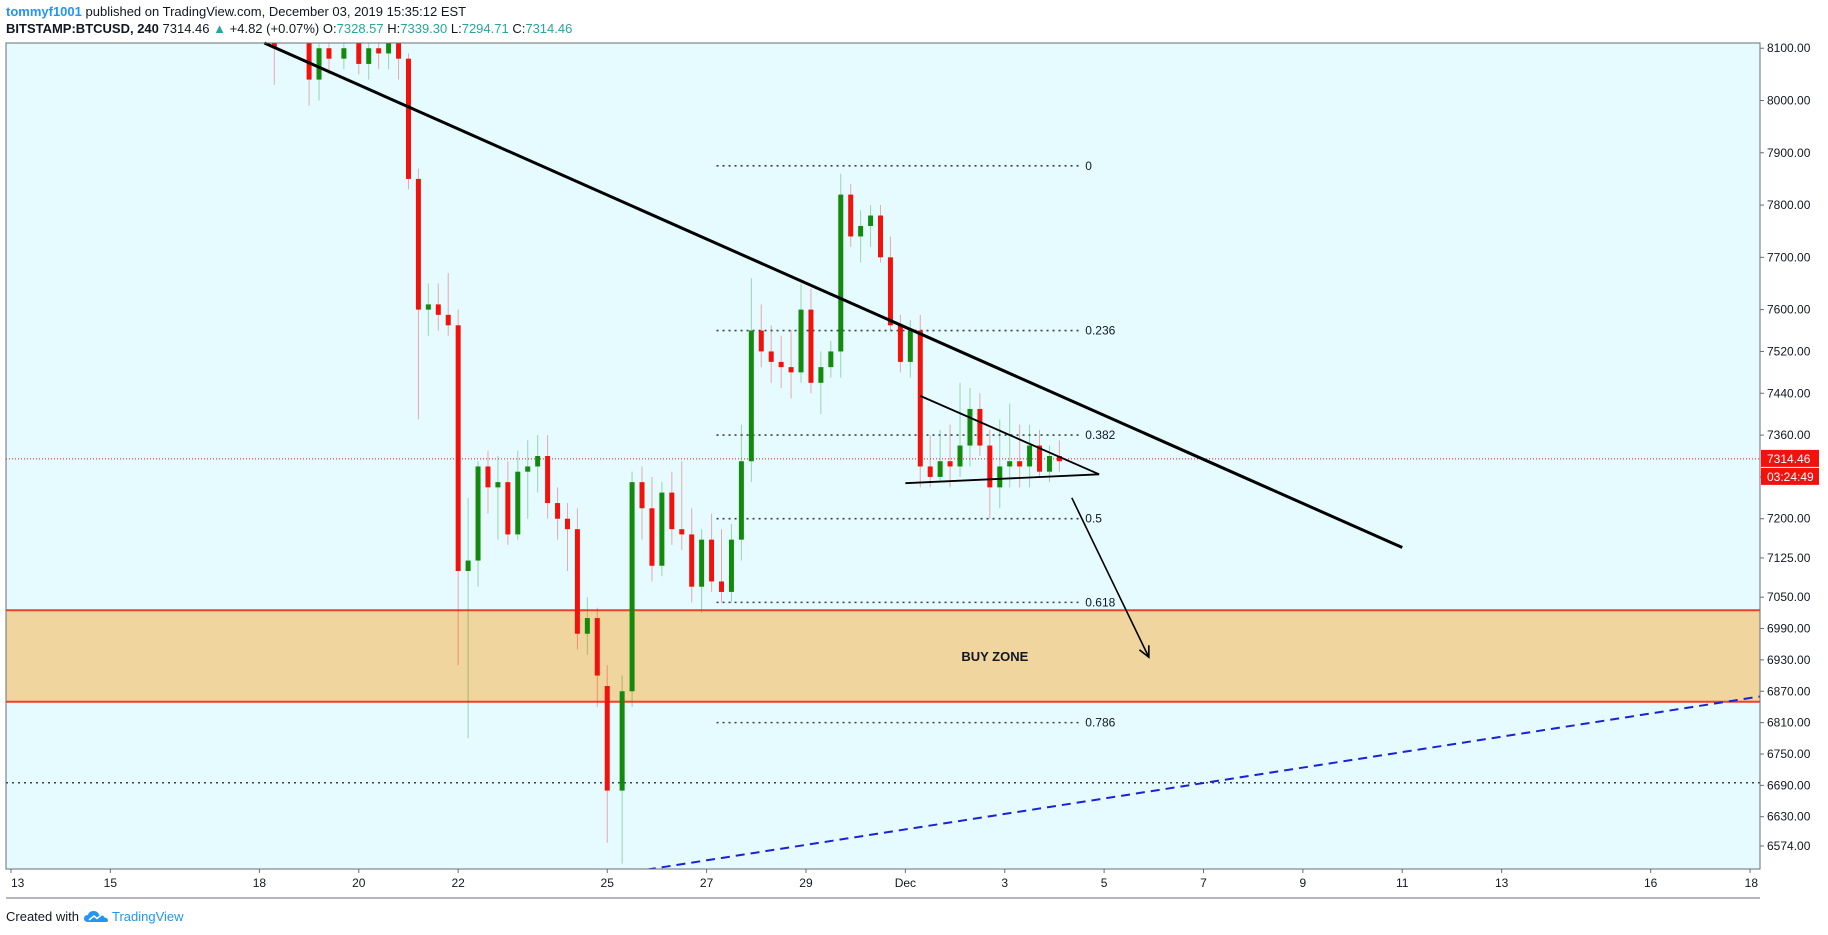 This screenshot has height=935, width=1828. What do you see at coordinates (608, 883) in the screenshot?
I see `time-tick-label: 25` at bounding box center [608, 883].